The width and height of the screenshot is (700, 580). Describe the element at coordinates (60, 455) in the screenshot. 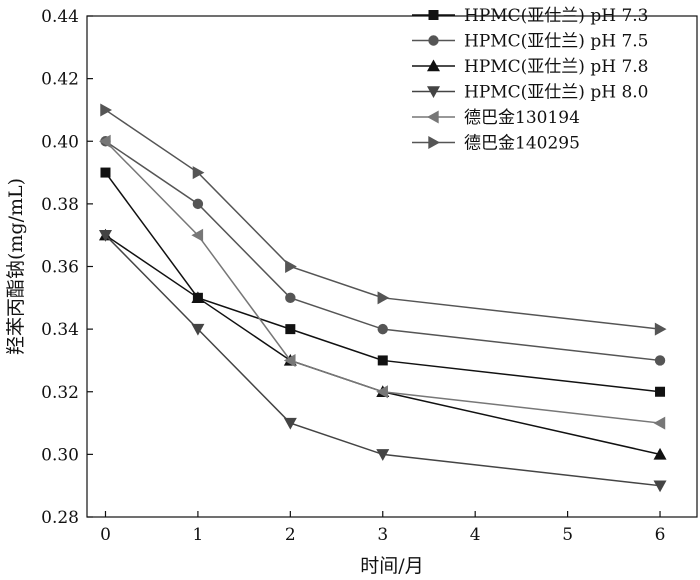

I see `y-tick-label: 0.30` at that location.